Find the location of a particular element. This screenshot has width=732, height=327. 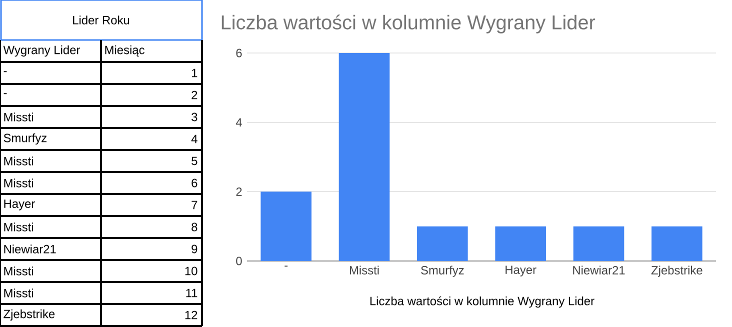

text: Miesiąc is located at coordinates (124, 51).